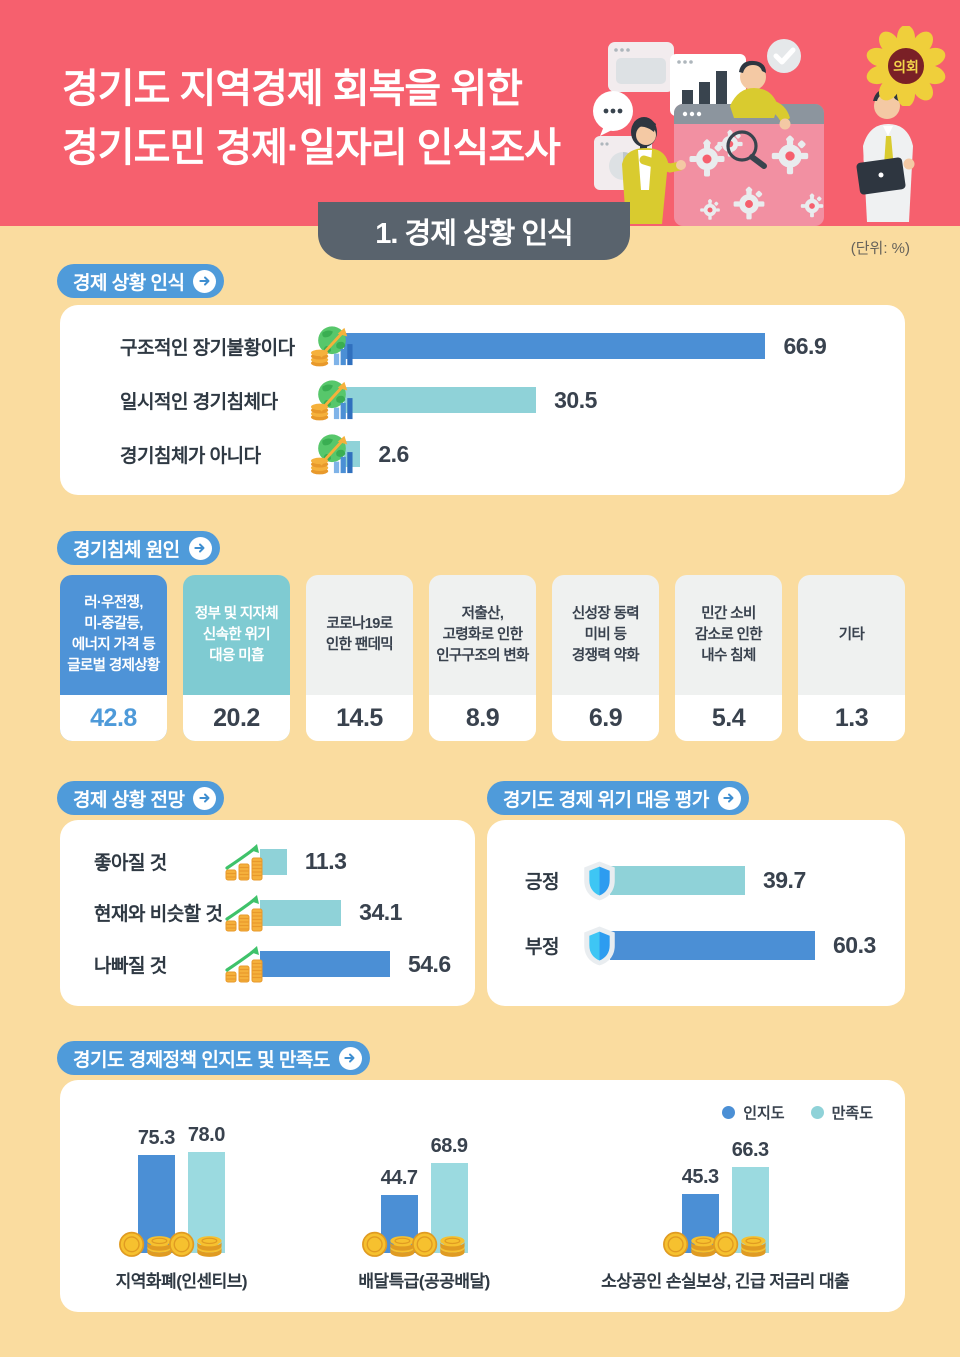 The height and width of the screenshot is (1357, 960). I want to click on badge-evaluation: 경기도 경제 위기 대응 평가, so click(618, 798).